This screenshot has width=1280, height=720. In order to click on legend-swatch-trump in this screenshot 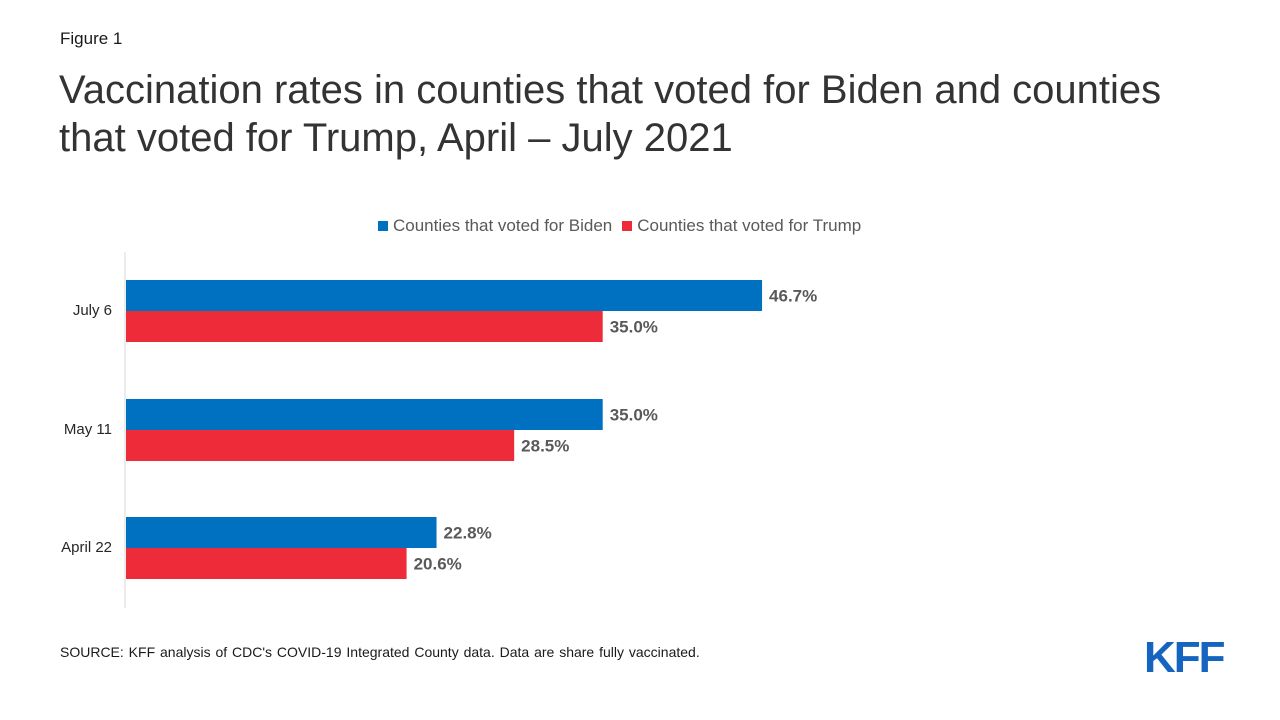, I will do `click(627, 226)`.